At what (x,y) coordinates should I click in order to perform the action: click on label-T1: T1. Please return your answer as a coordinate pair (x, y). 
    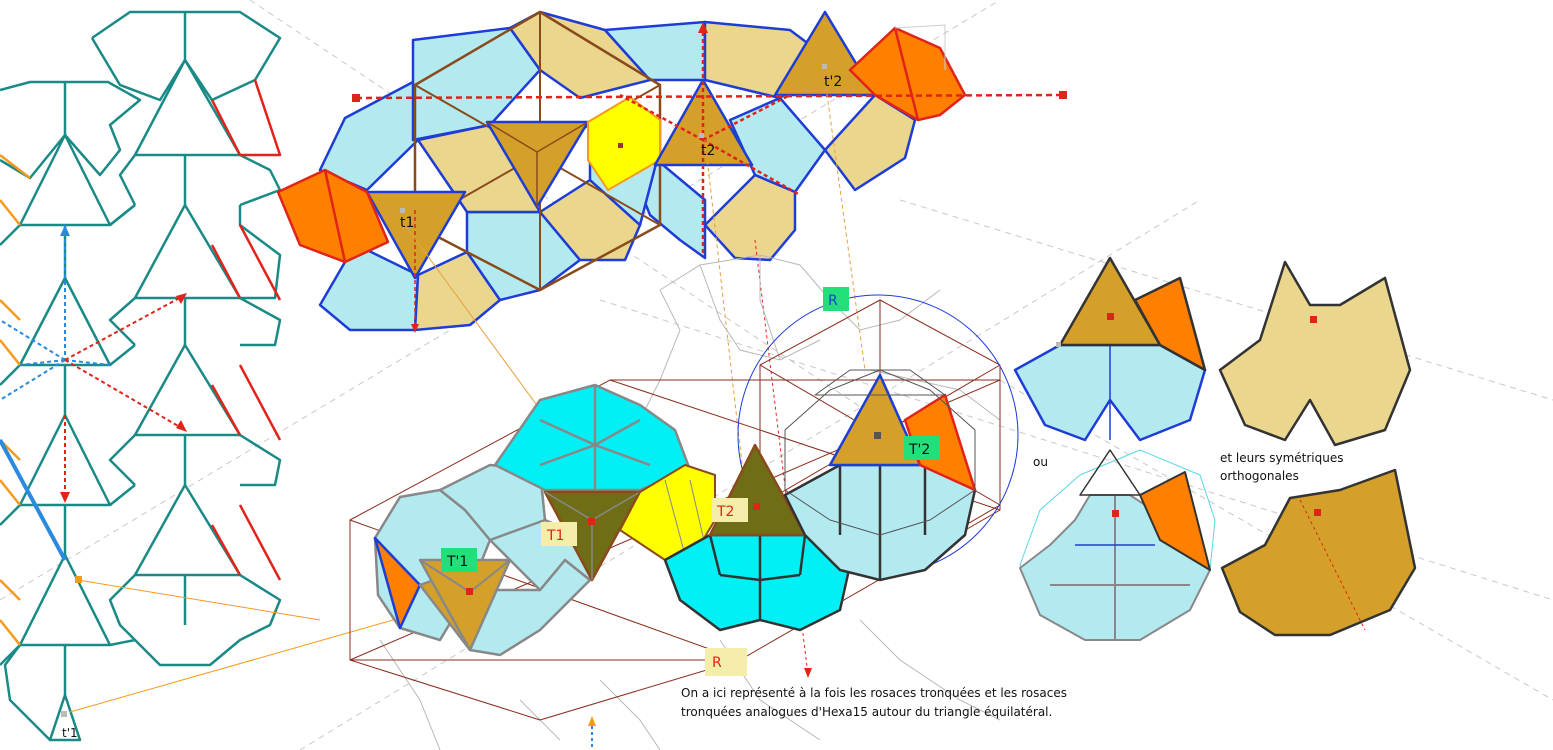
    Looking at the image, I should click on (555, 536).